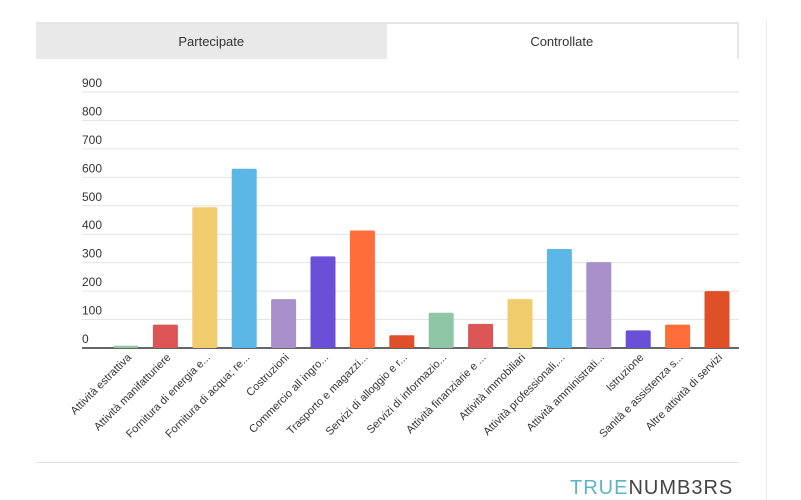 The height and width of the screenshot is (500, 801). I want to click on x-tick-label: Altre attività di servizi, so click(685, 393).